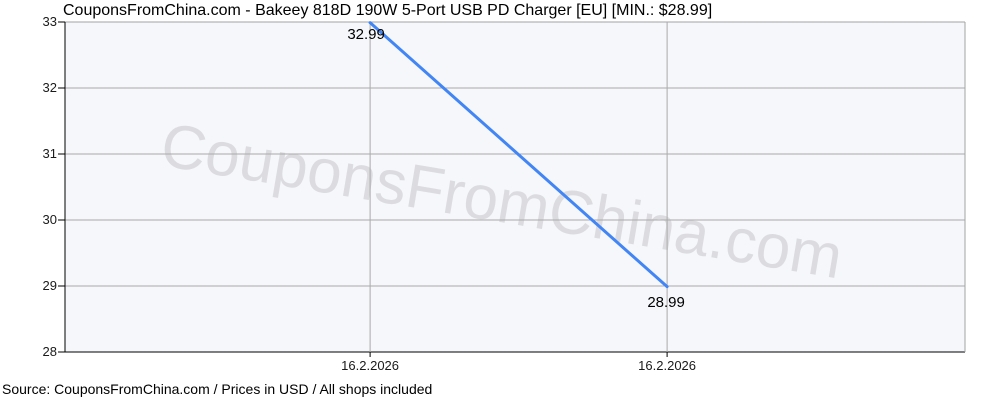 The image size is (1000, 400). Describe the element at coordinates (366, 34) in the screenshot. I see `data-point-label: 32.99` at that location.